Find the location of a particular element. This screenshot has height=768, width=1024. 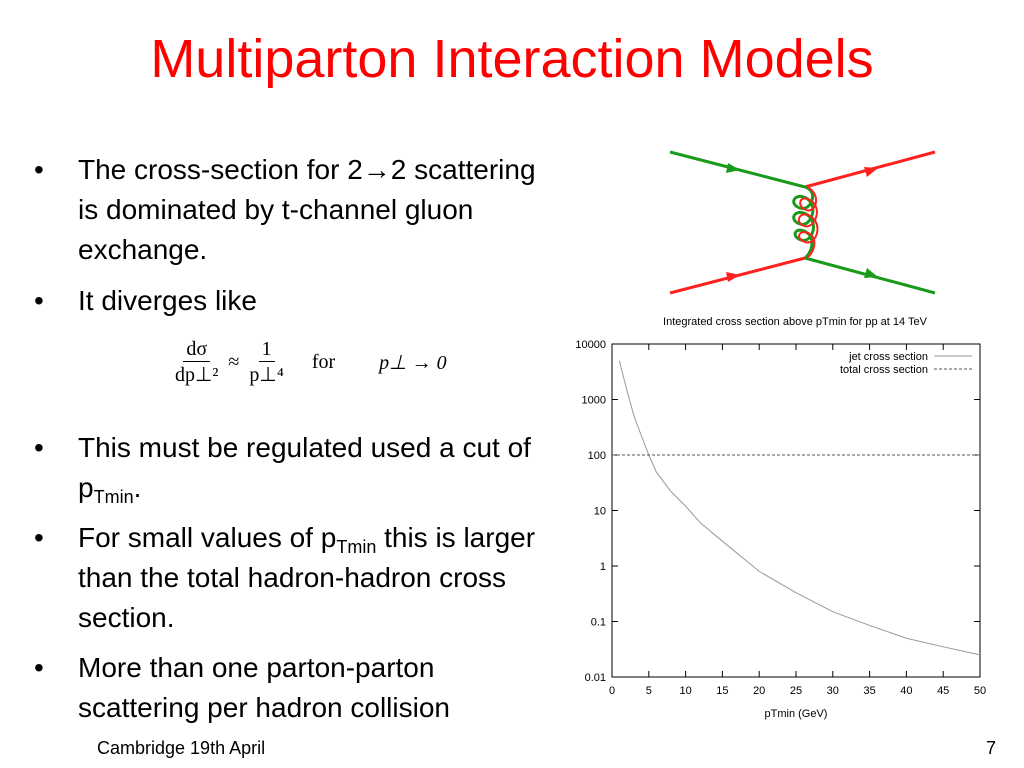

series-line is located at coordinates (799, 508).